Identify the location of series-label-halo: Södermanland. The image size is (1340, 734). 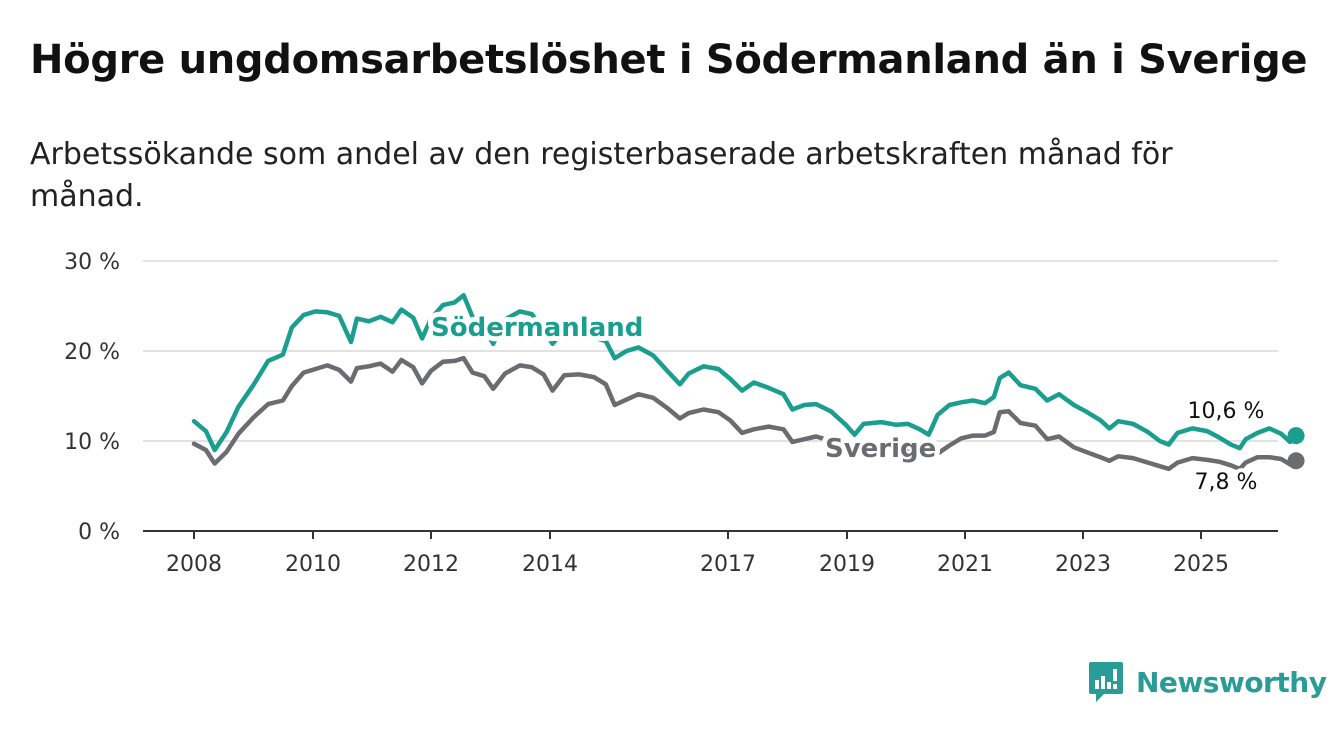
(537, 328).